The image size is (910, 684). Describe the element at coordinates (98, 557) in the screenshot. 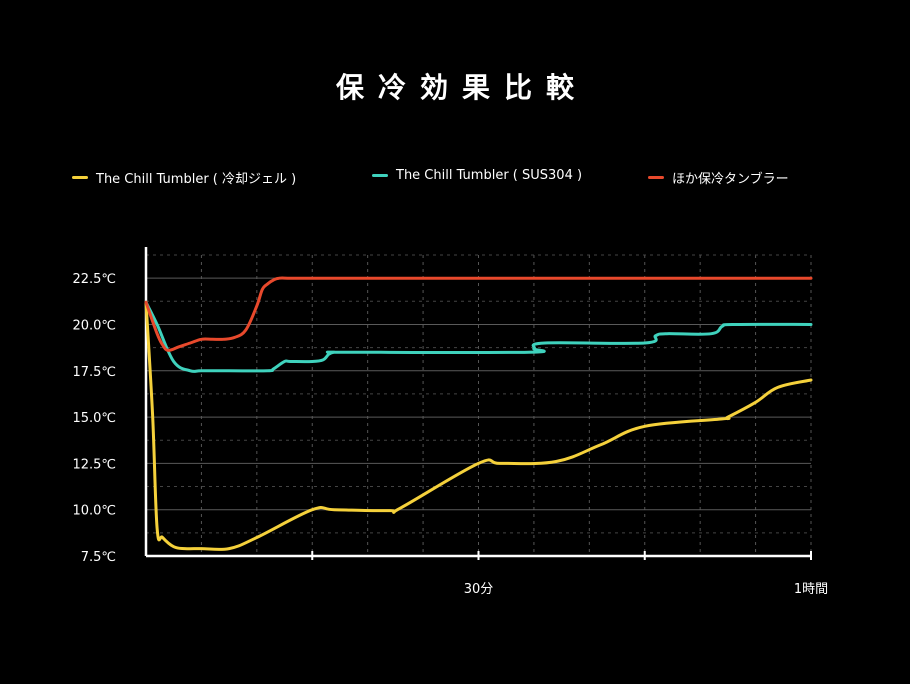

I see `y-tick-label: 7.5℃` at that location.